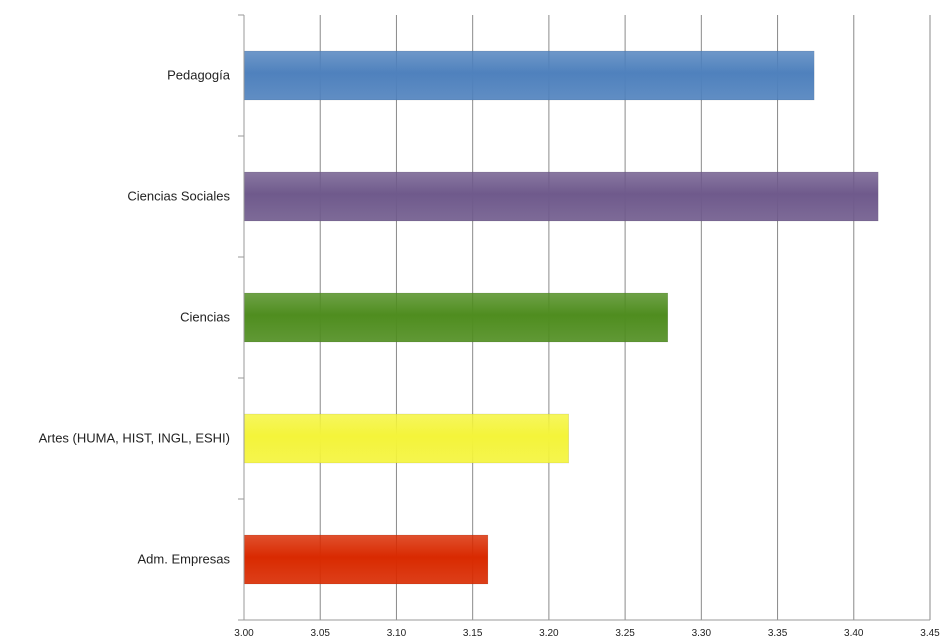  What do you see at coordinates (854, 633) in the screenshot?
I see `x-tick-label: 3.40` at bounding box center [854, 633].